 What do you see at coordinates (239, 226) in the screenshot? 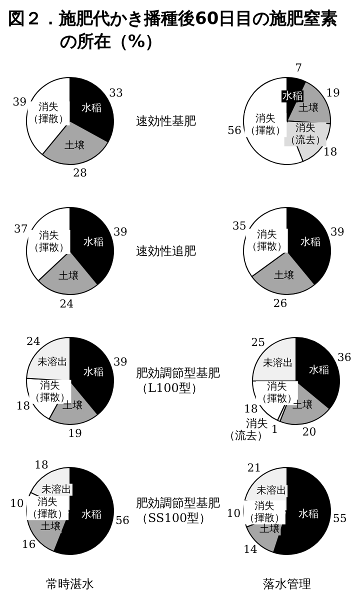
I see `data-label: 35` at bounding box center [239, 226].